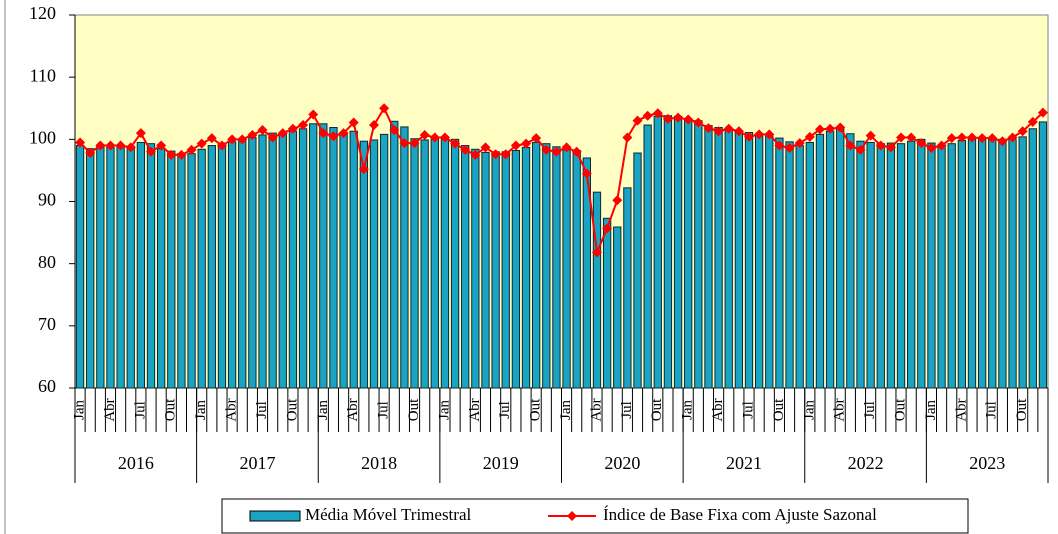 This screenshot has width=1058, height=534. What do you see at coordinates (47, 262) in the screenshot?
I see `y-tick-label: 80` at bounding box center [47, 262].